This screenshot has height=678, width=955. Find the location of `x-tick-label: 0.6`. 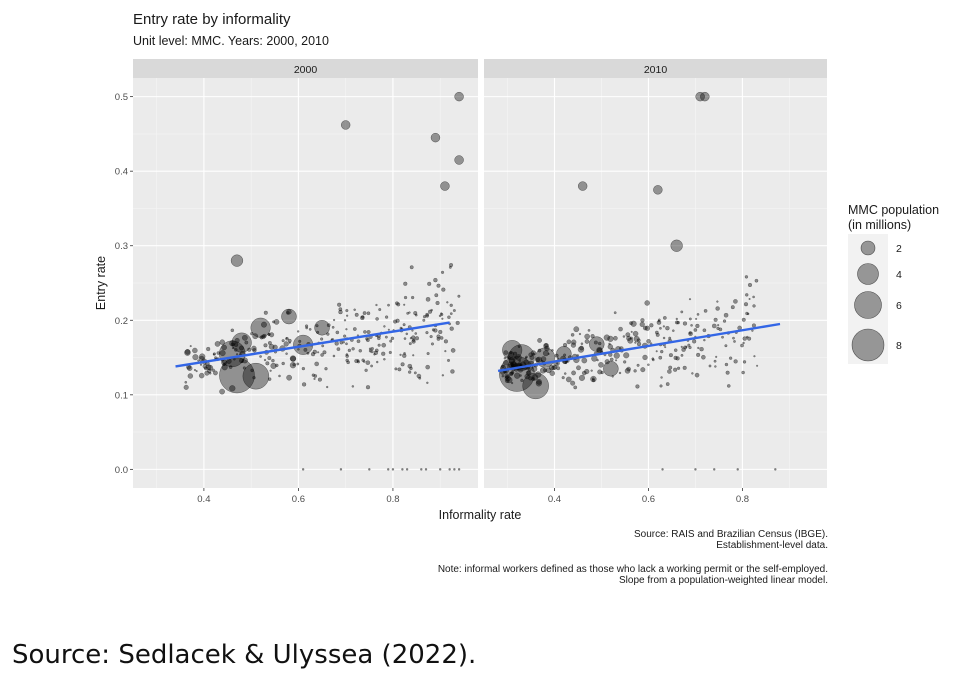

x-tick-label: 0.6 is located at coordinates (298, 499).